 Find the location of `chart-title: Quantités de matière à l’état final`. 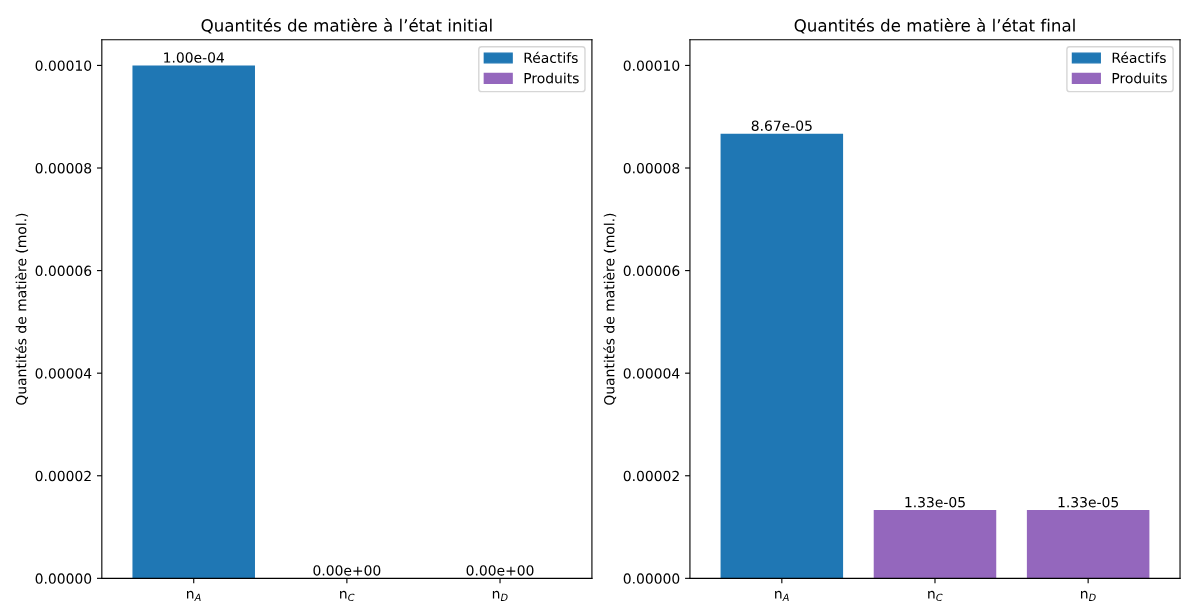

chart-title: Quantités de matière à l’état final is located at coordinates (934, 26).